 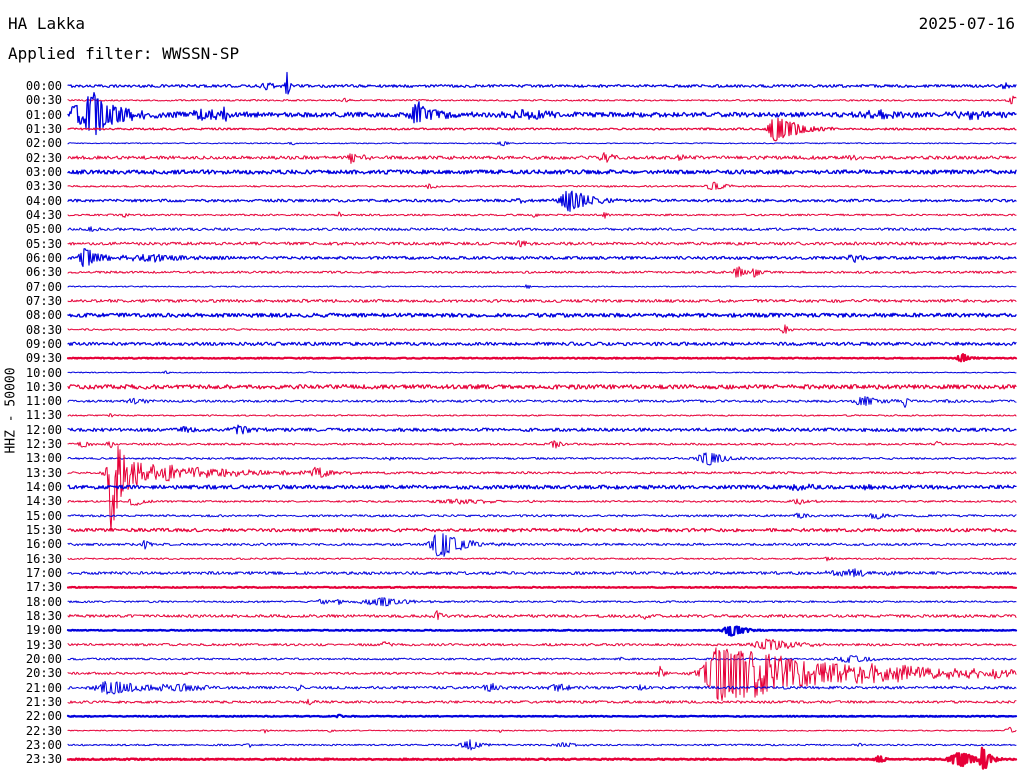 I want to click on row-time-label: 03:00, so click(x=43, y=171).